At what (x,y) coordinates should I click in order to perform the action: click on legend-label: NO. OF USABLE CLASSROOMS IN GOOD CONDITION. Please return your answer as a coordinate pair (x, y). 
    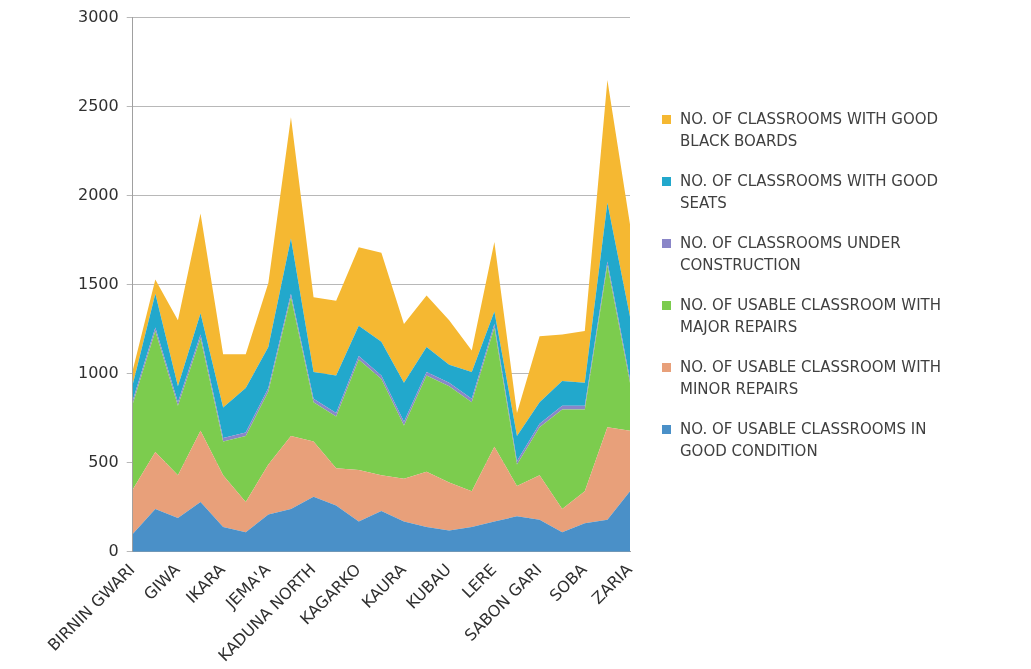
    Looking at the image, I should click on (804, 440).